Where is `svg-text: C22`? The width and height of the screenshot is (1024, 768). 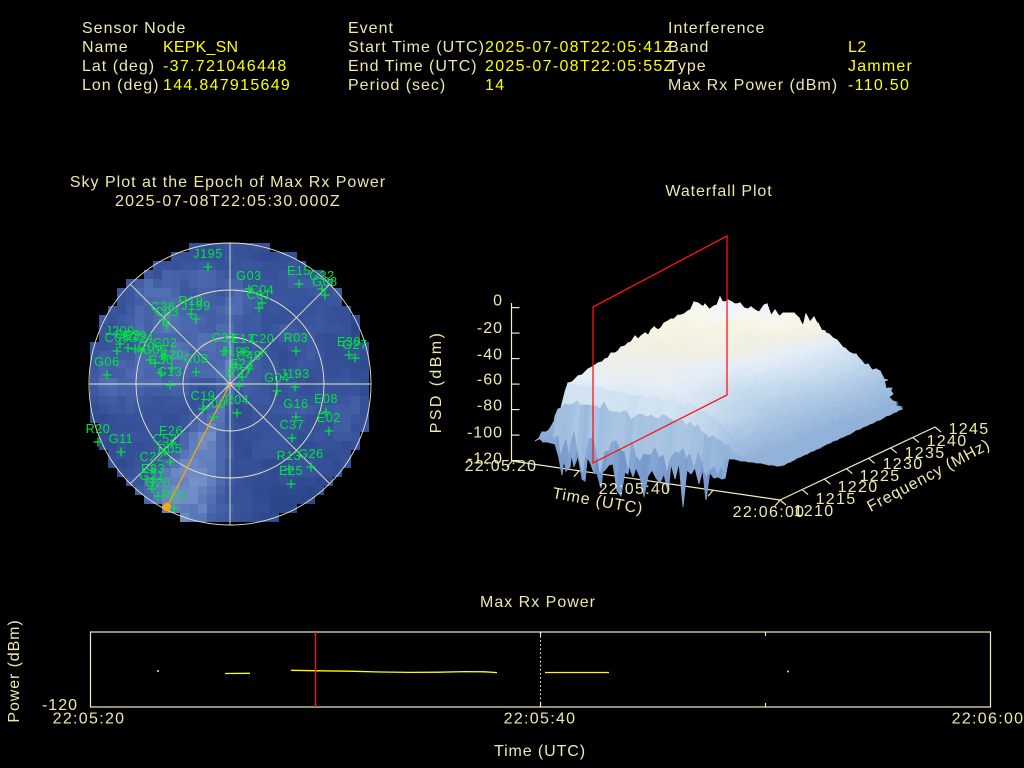
svg-text: C22 is located at coordinates (152, 457).